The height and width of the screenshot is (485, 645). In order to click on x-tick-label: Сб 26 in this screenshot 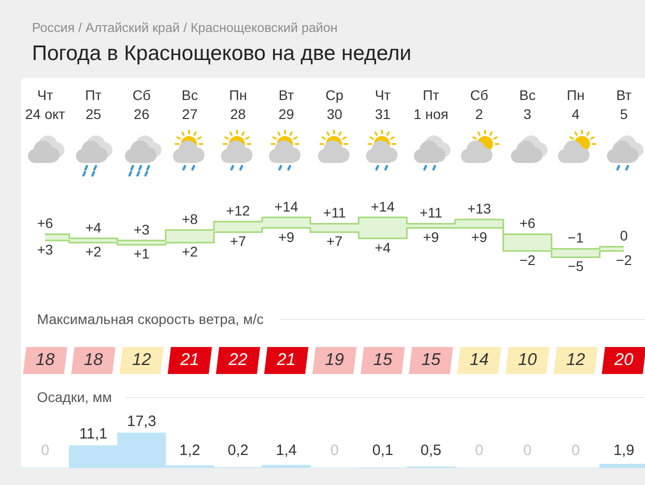, I will do `click(141, 104)`.